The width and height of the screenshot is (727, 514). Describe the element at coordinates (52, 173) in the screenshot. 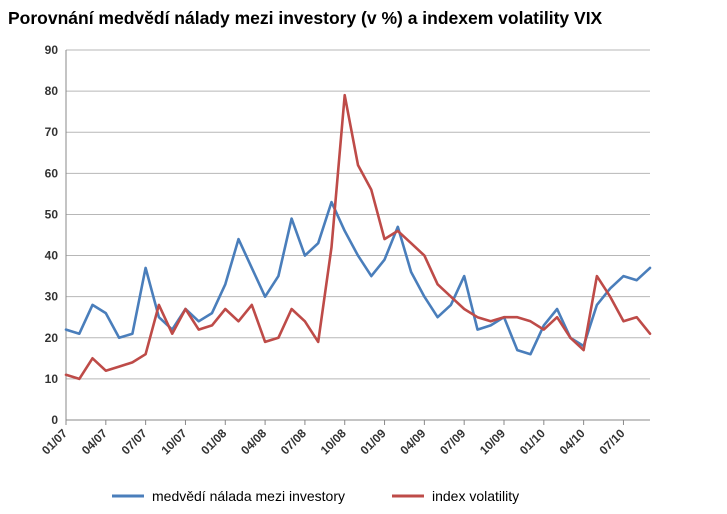

I see `y-tick-label: 60` at that location.